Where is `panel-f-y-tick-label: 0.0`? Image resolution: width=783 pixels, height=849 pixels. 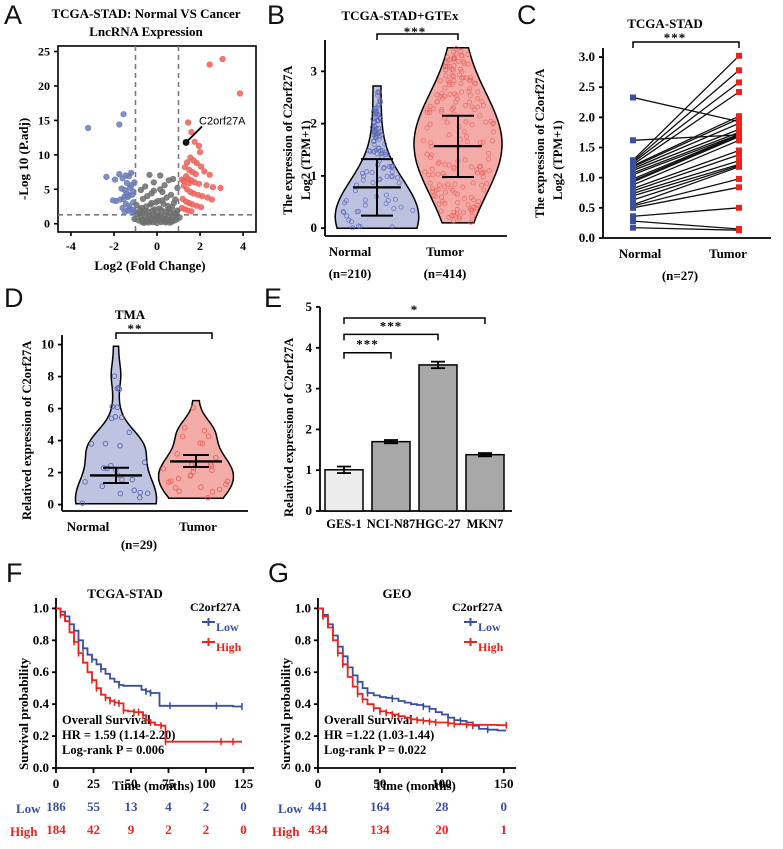
panel-f-y-tick-label: 0.0 is located at coordinates (41, 767).